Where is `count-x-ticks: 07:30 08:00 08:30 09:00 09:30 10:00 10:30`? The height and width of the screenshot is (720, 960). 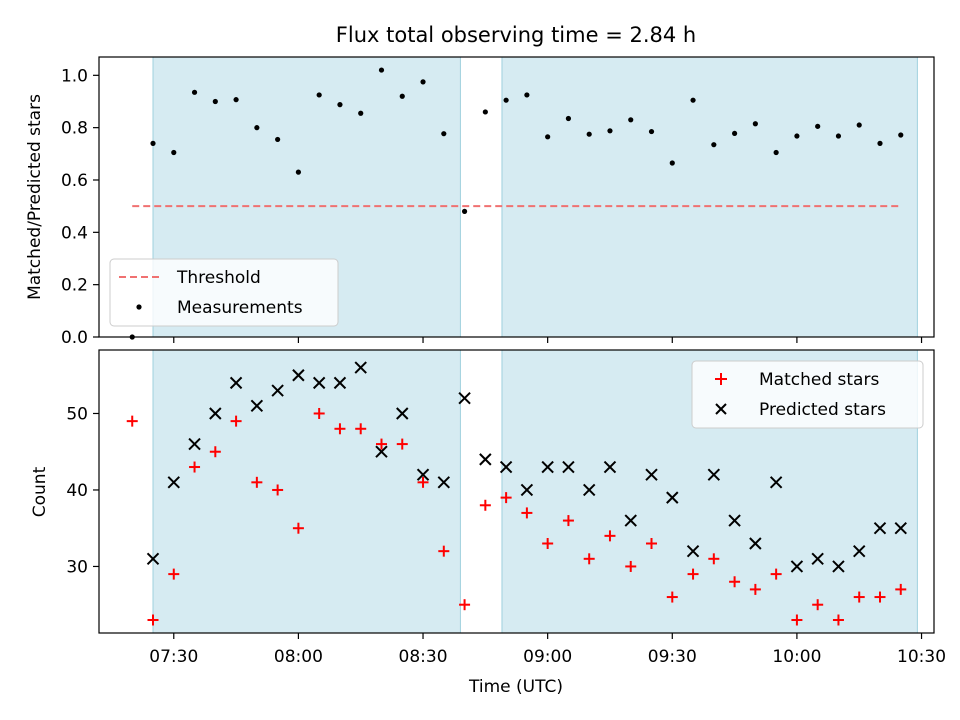 count-x-ticks: 07:30 08:00 08:30 09:00 09:30 10:00 10:30 is located at coordinates (547, 650).